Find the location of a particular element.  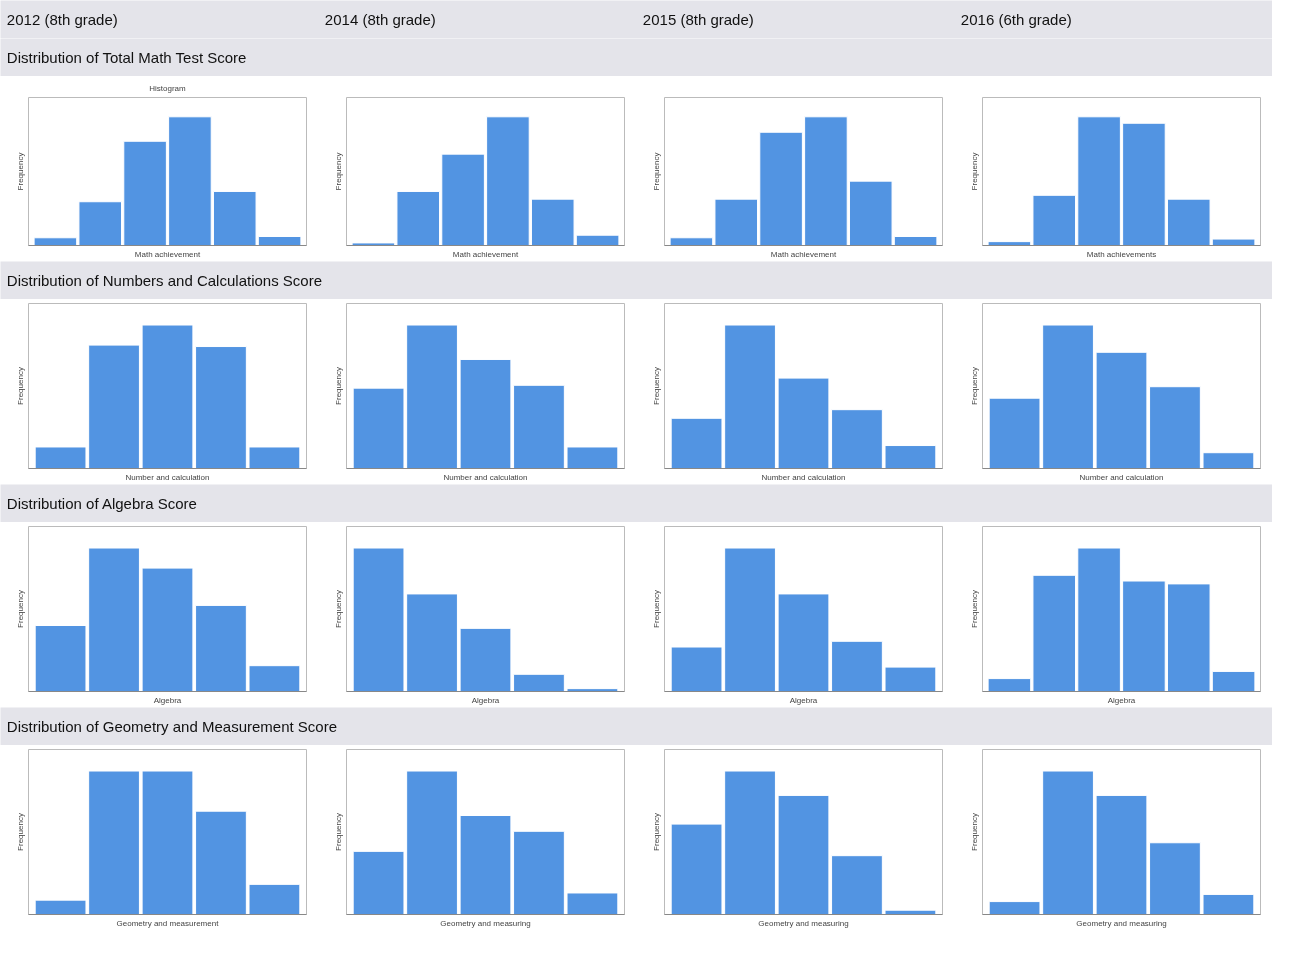

chart-subtitle: Distribution of Numbers and Calculations Score is located at coordinates (164, 280).